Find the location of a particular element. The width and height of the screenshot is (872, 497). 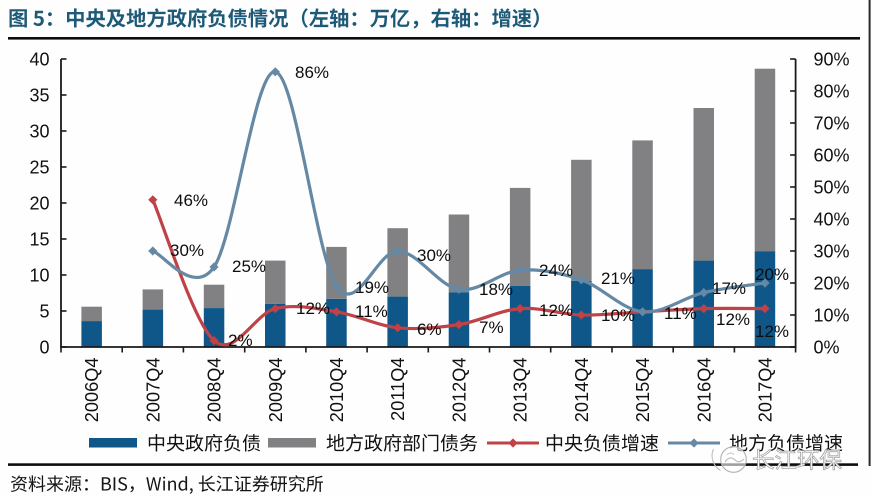

svg-text: 2% is located at coordinates (240, 340).